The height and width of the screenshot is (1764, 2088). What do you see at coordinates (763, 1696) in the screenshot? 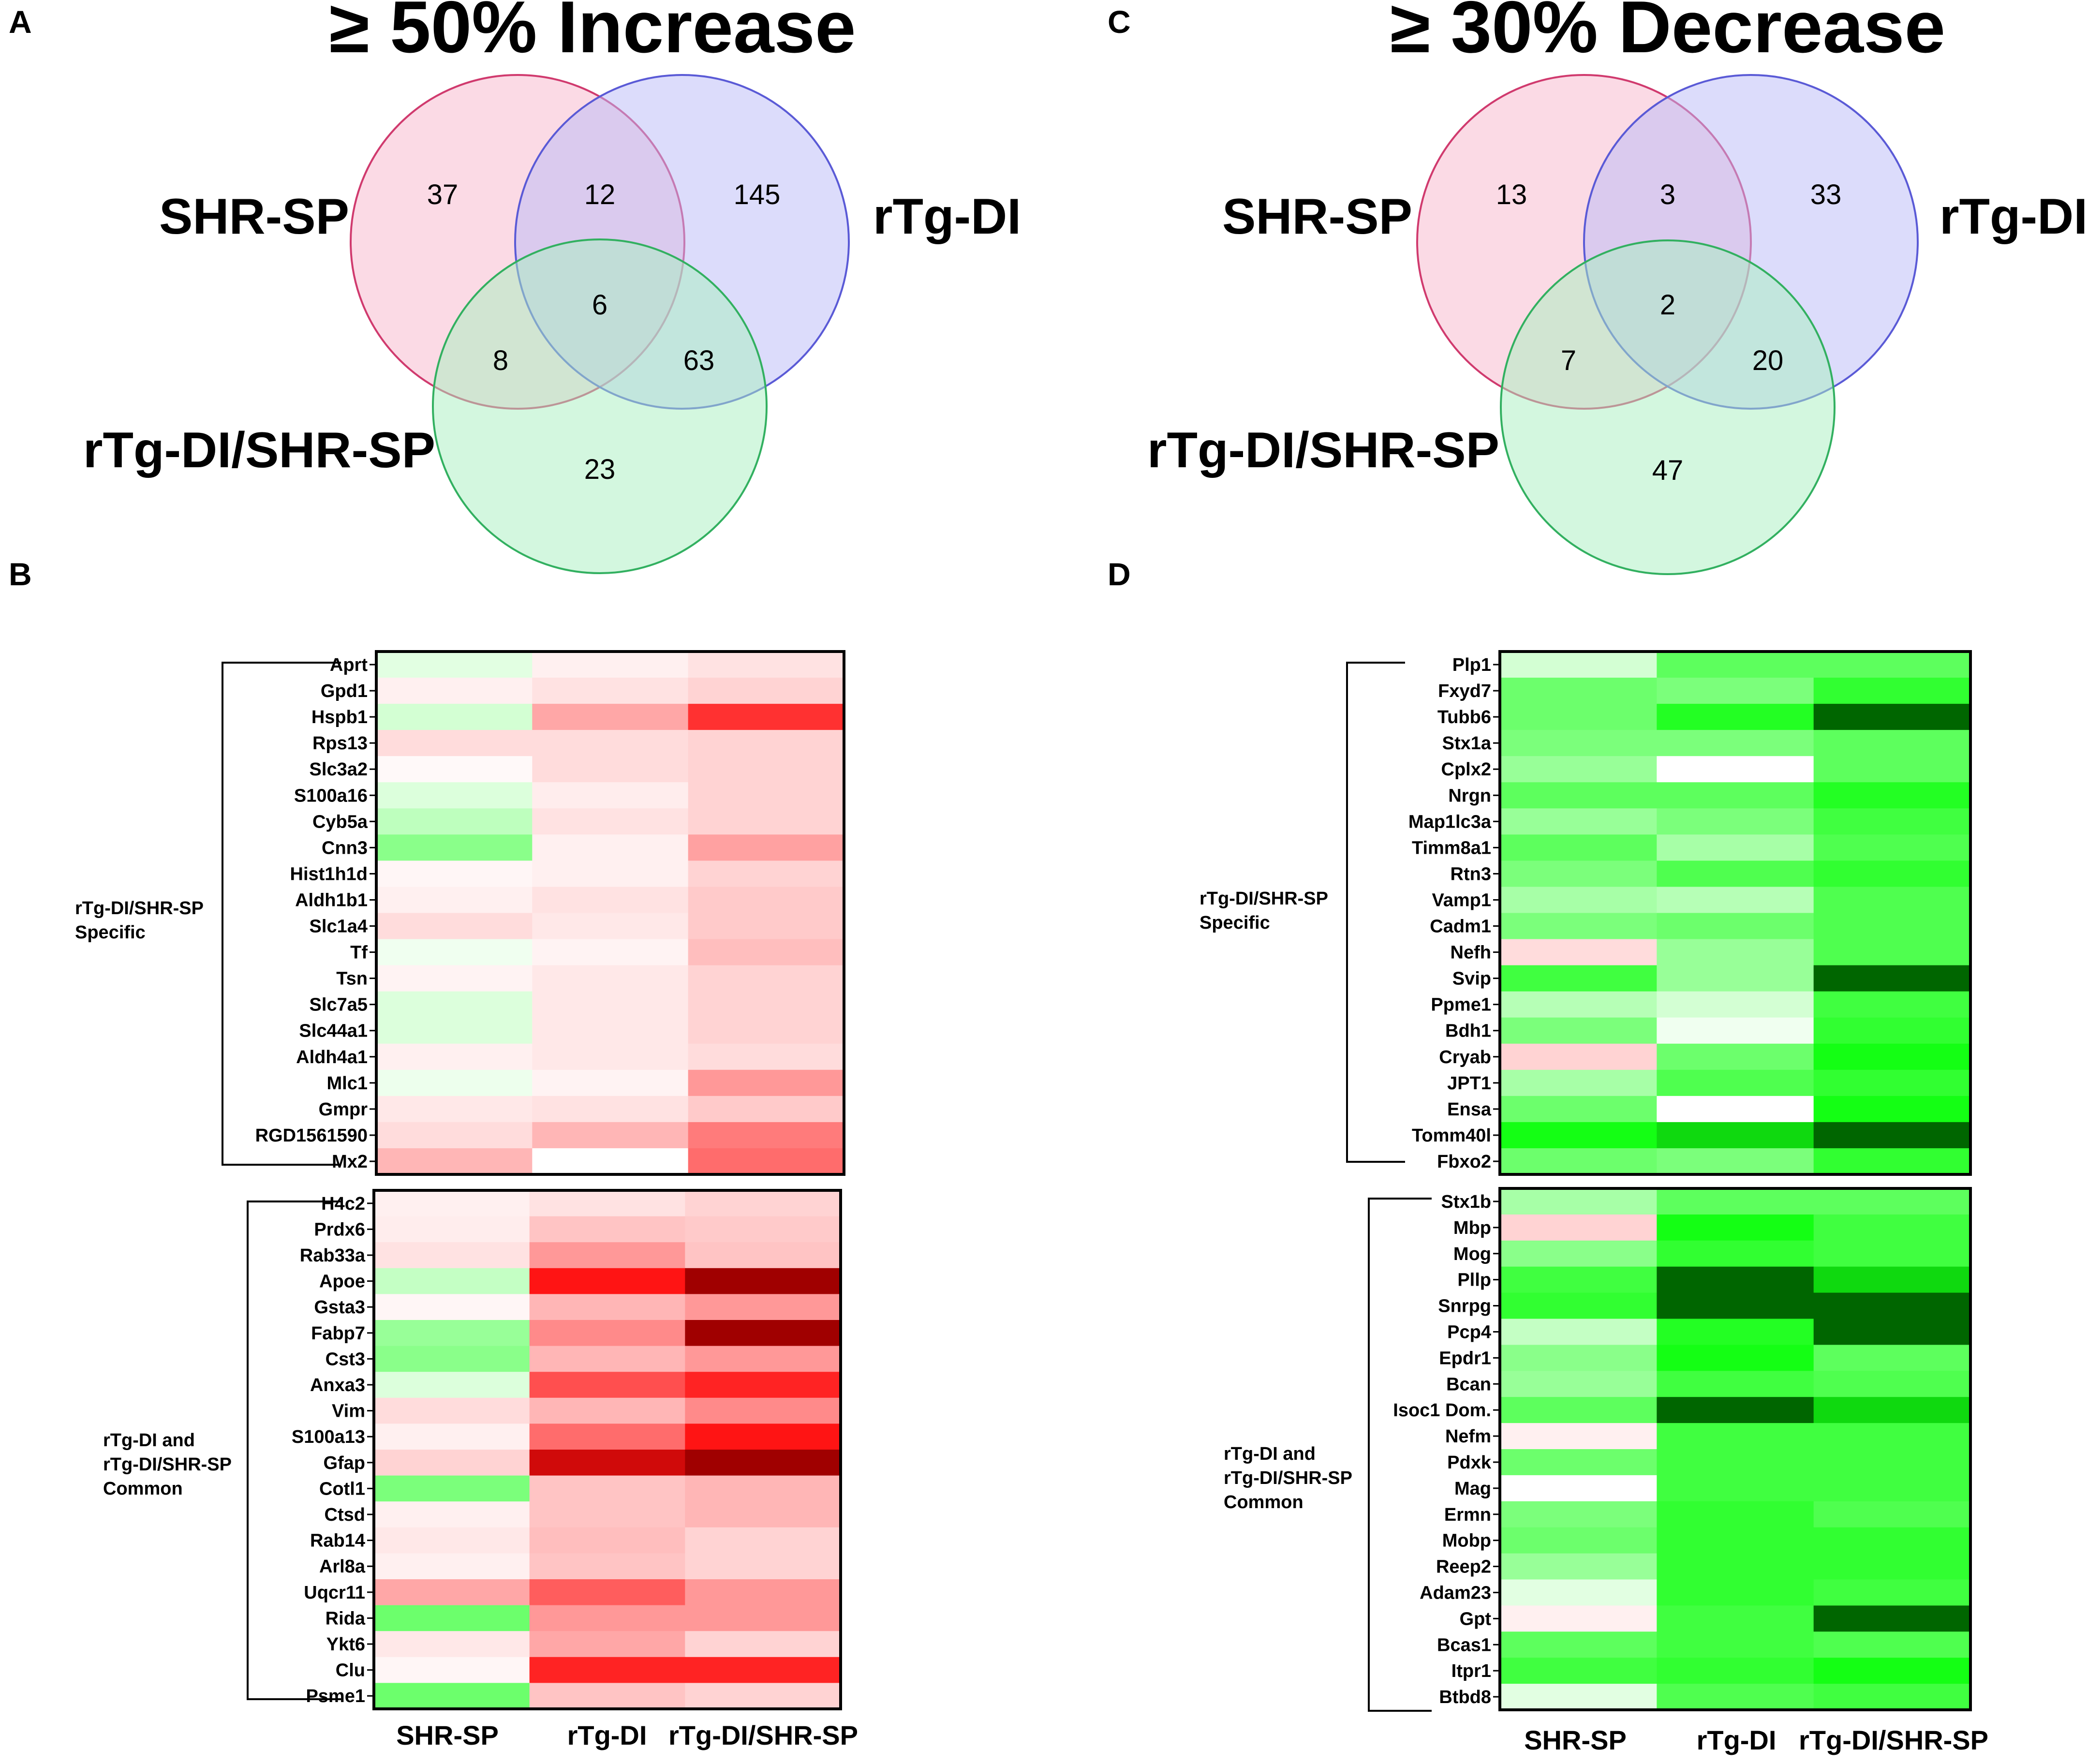
I see `heatmap-b-cell-psme1-rtg-di-shr-sp` at bounding box center [763, 1696].